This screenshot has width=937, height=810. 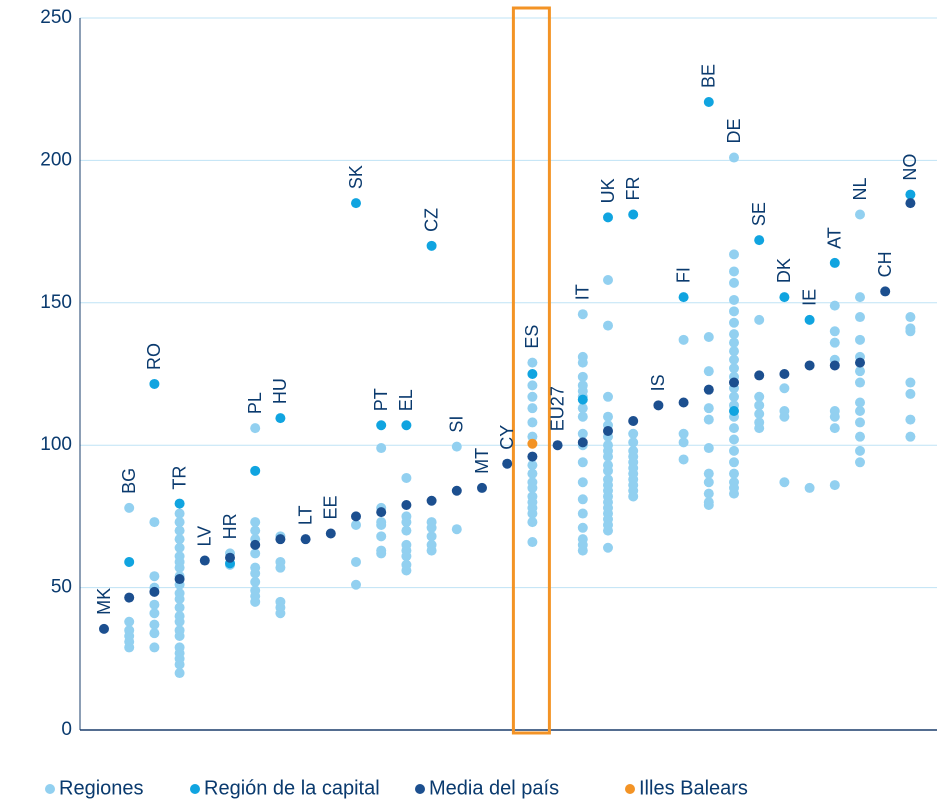 What do you see at coordinates (507, 437) in the screenshot?
I see `category-label: CY` at bounding box center [507, 437].